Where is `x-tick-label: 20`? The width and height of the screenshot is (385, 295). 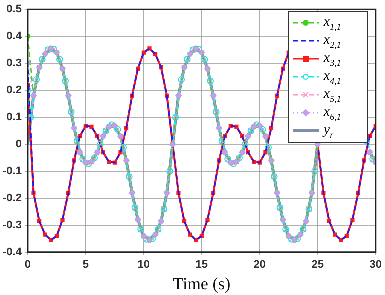
x-tick-label: 20 is located at coordinates (260, 265).